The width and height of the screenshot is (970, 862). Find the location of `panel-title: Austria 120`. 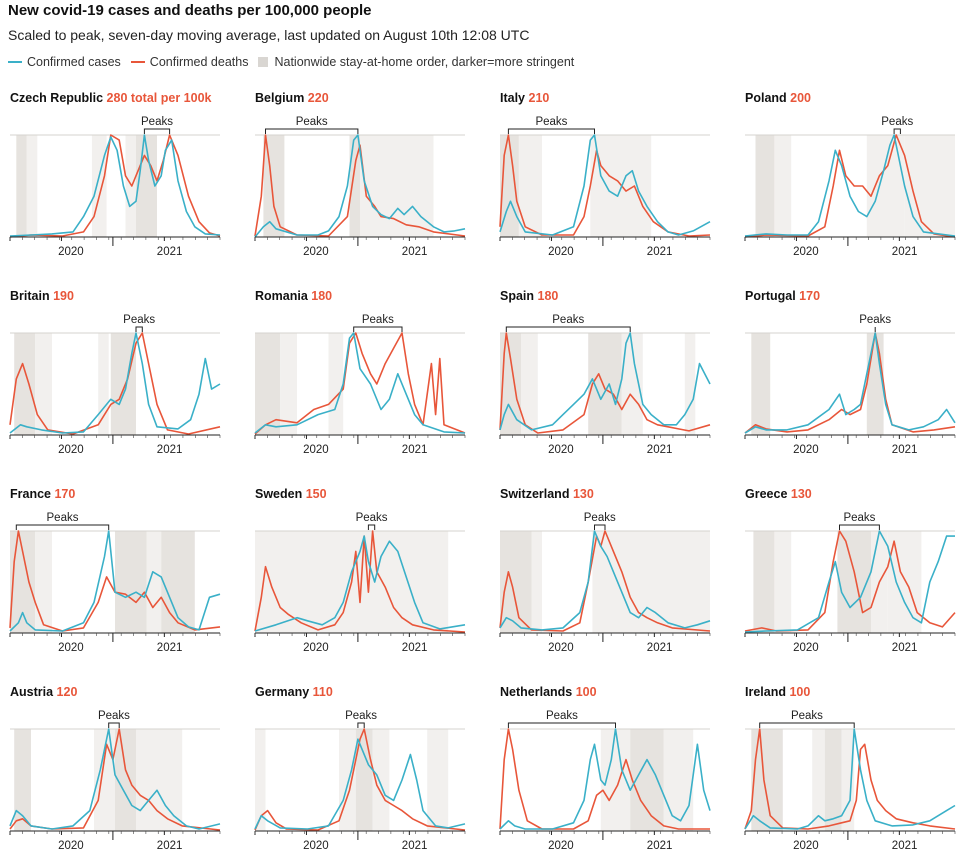

panel-title: Austria 120 is located at coordinates (43, 692).